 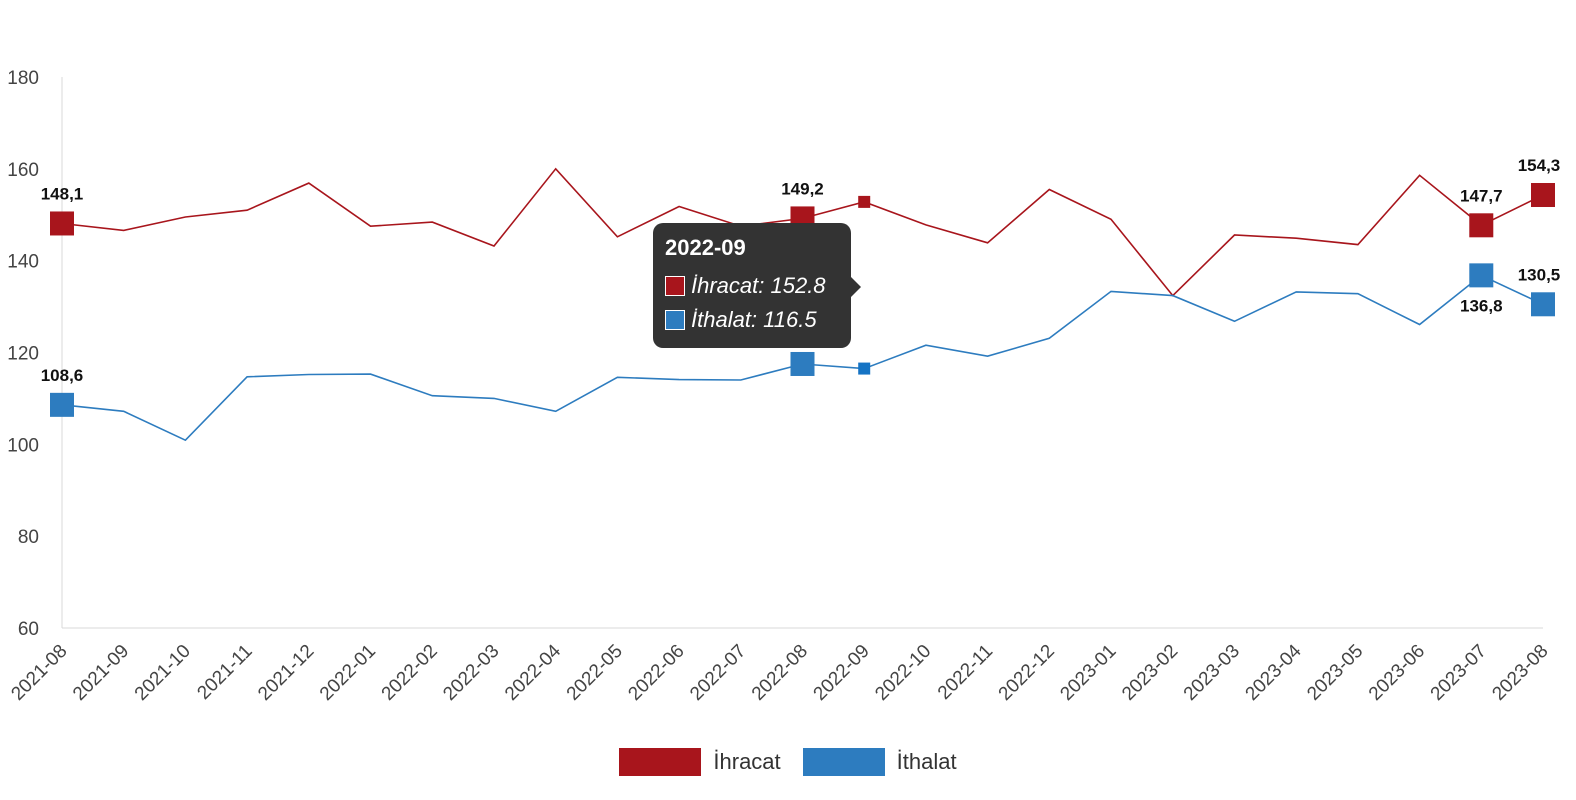 What do you see at coordinates (471, 673) in the screenshot?
I see `x-tick-label: 2022-03` at bounding box center [471, 673].